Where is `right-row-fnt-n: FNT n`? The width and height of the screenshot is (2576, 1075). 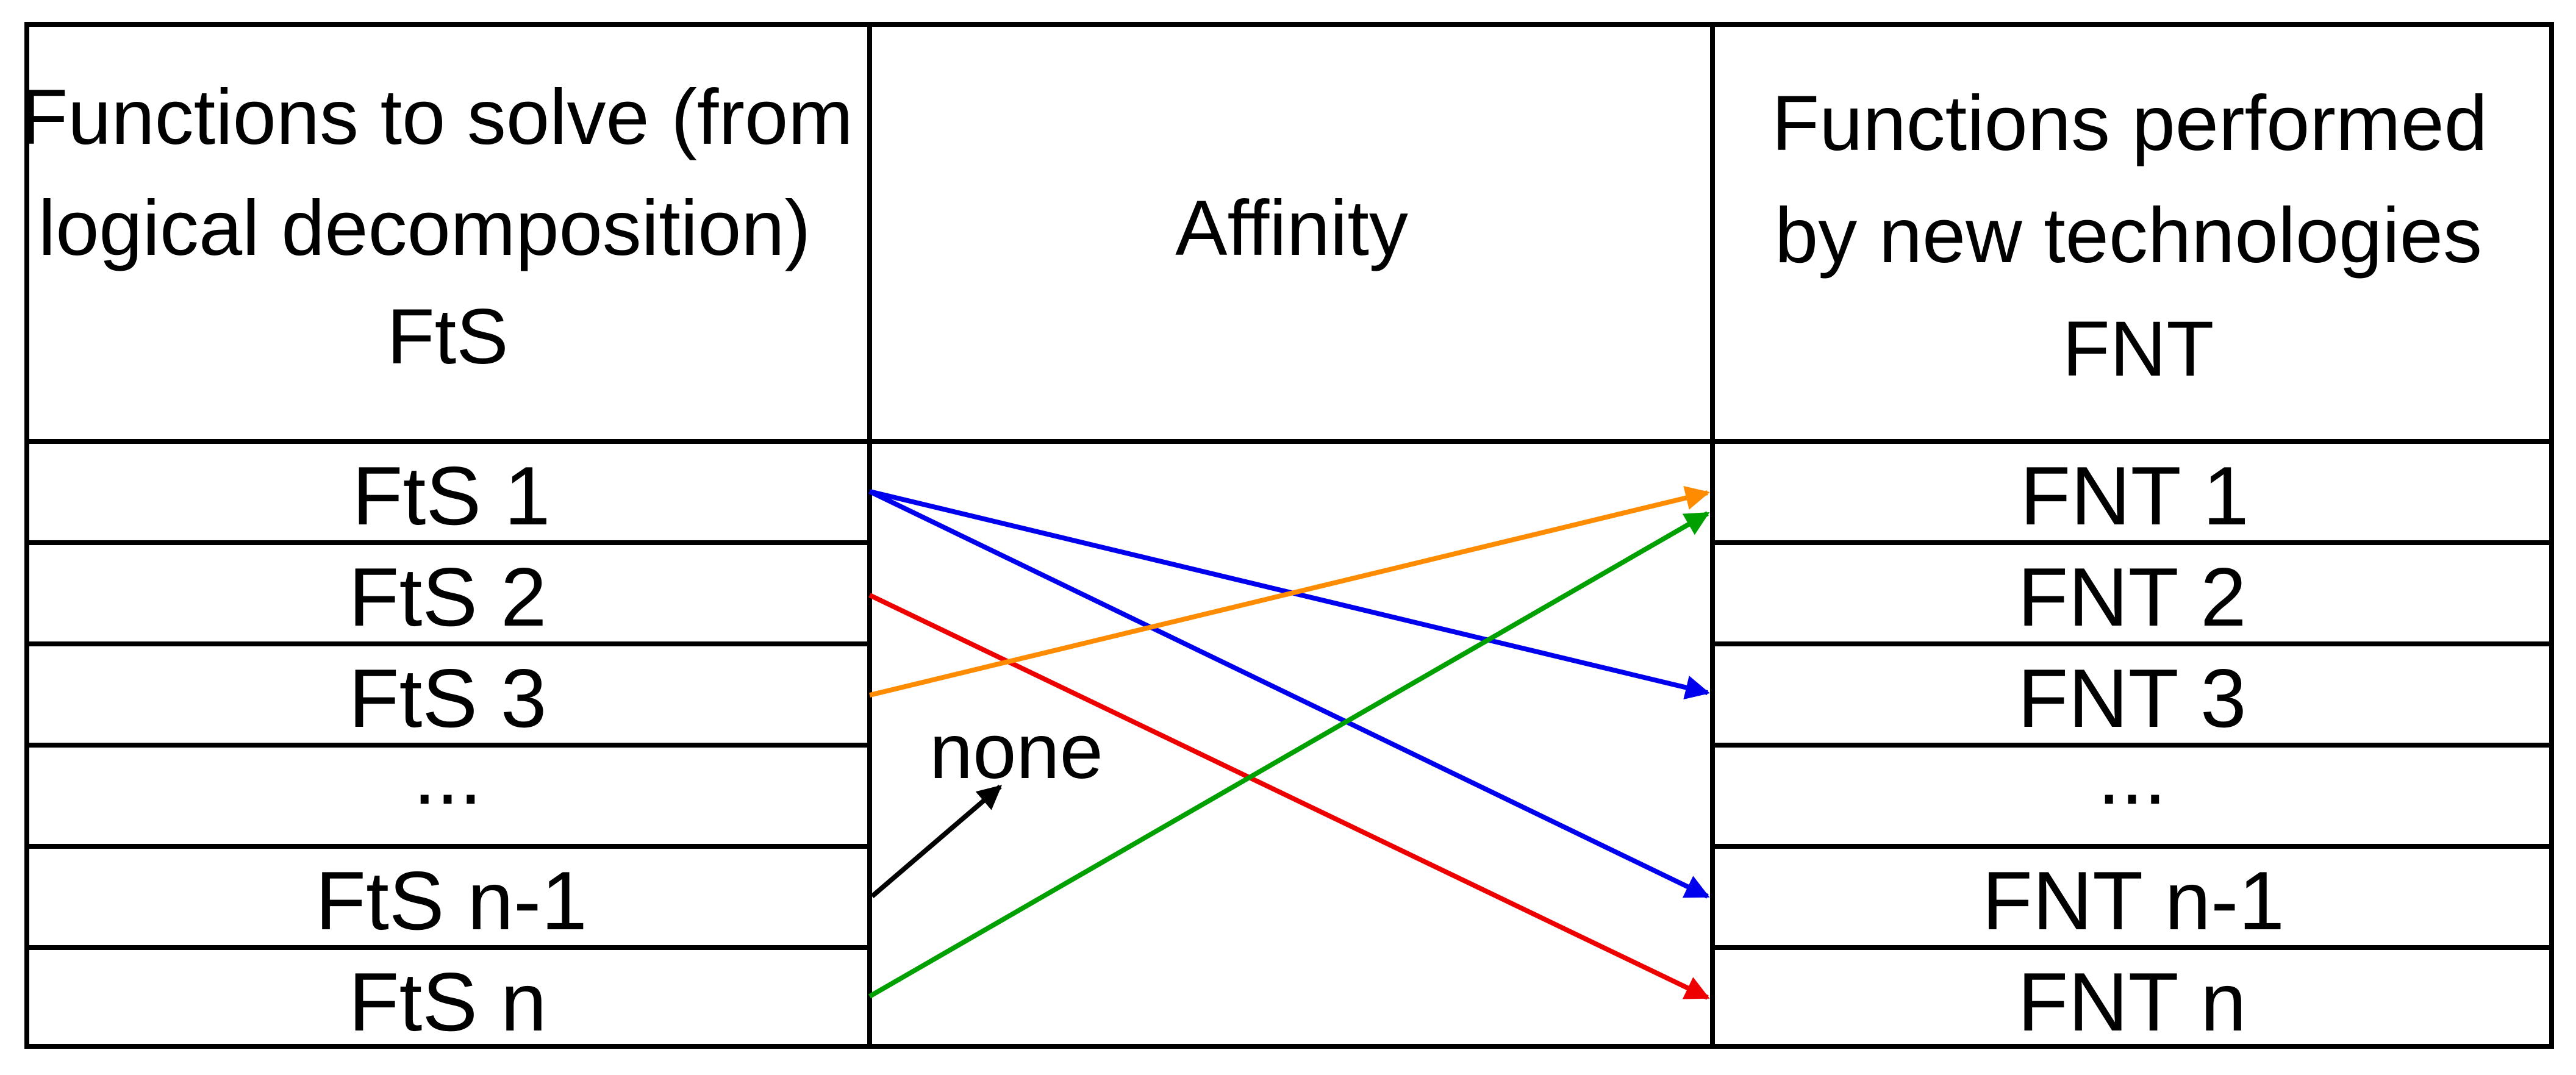 right-row-fnt-n: FNT n is located at coordinates (2131, 1001).